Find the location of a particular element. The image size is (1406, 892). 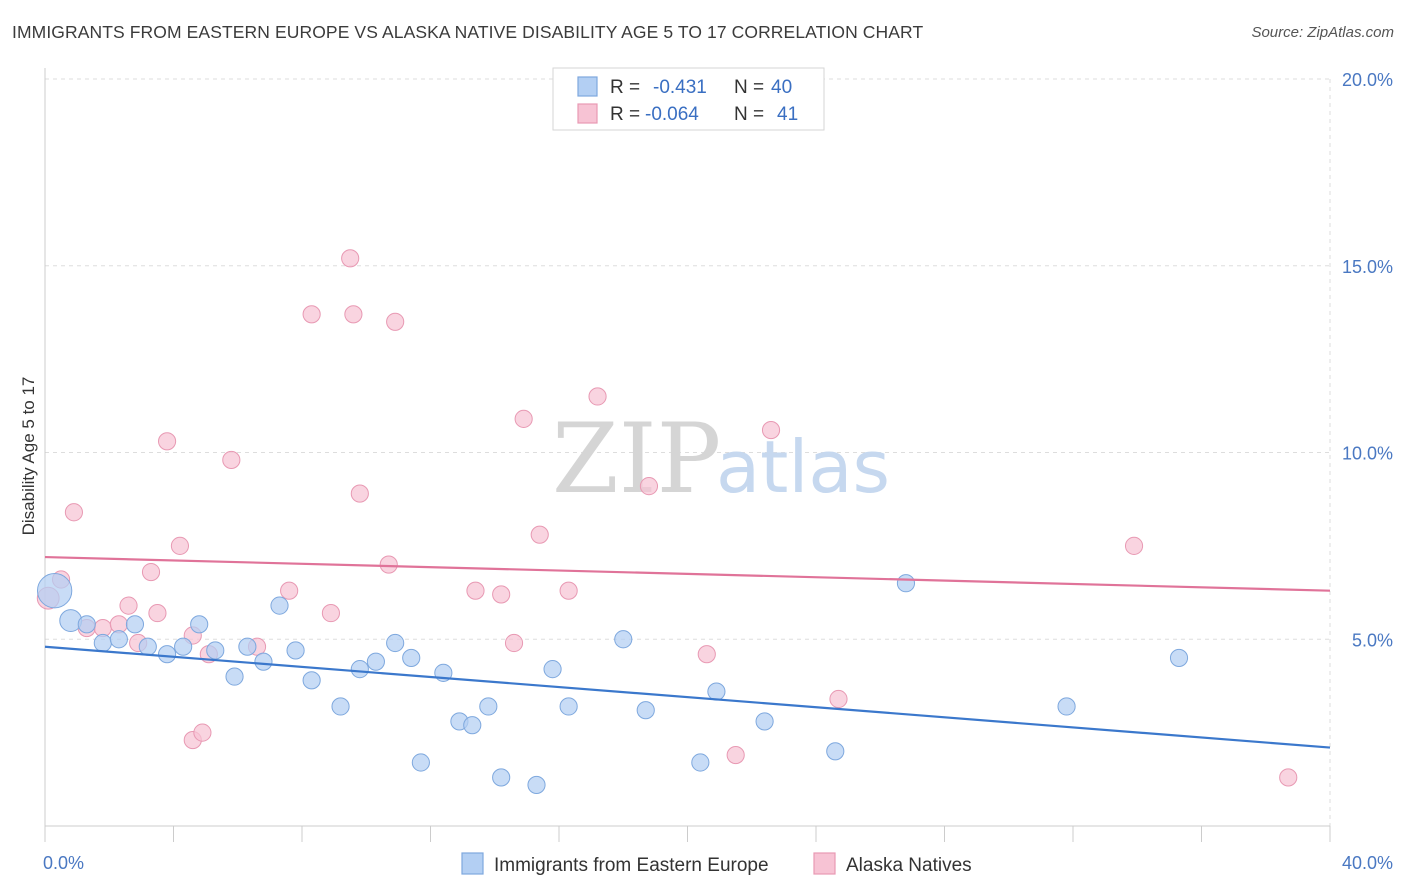

stats-r-value-2: -0.064 is located at coordinates (672, 114).